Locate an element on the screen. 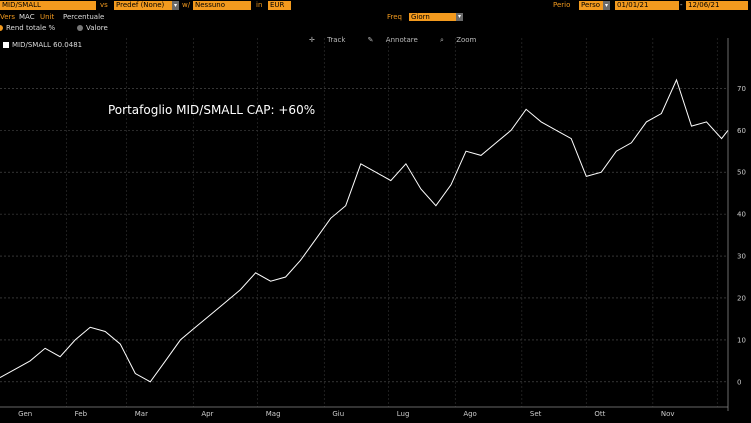 The height and width of the screenshot is (423, 751). freq-label: Freq is located at coordinates (394, 17).